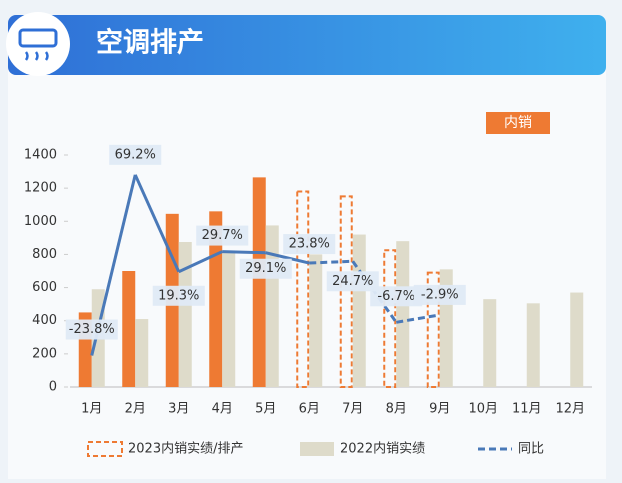  What do you see at coordinates (222, 409) in the screenshot?
I see `x-tick-label: 4月` at bounding box center [222, 409].